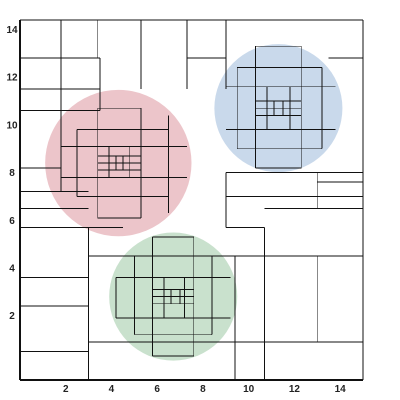 This screenshot has width=400, height=400. What do you see at coordinates (12, 173) in the screenshot?
I see `y-tick-label-8: 8` at bounding box center [12, 173].